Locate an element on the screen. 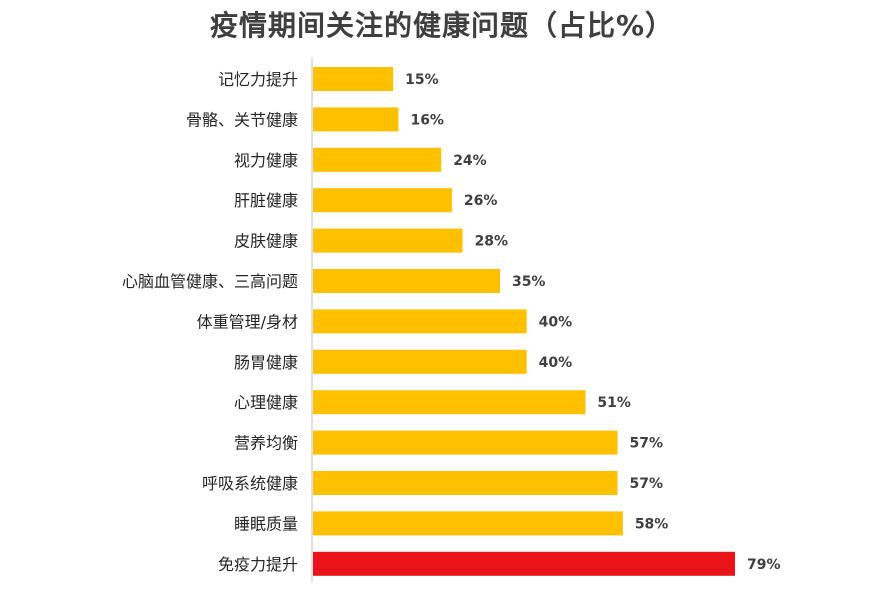 Image resolution: width=884 pixels, height=596 pixels. chart-title: 疫情期间关注的健康问题（占比%） is located at coordinates (442, 25).